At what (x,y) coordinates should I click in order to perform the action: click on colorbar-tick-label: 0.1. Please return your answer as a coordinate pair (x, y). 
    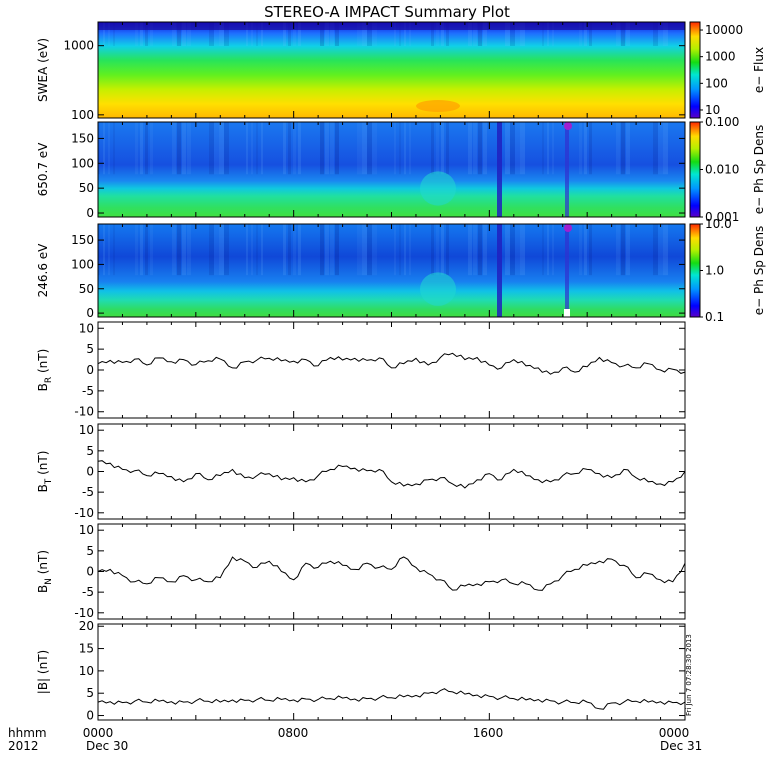
    Looking at the image, I should click on (714, 317).